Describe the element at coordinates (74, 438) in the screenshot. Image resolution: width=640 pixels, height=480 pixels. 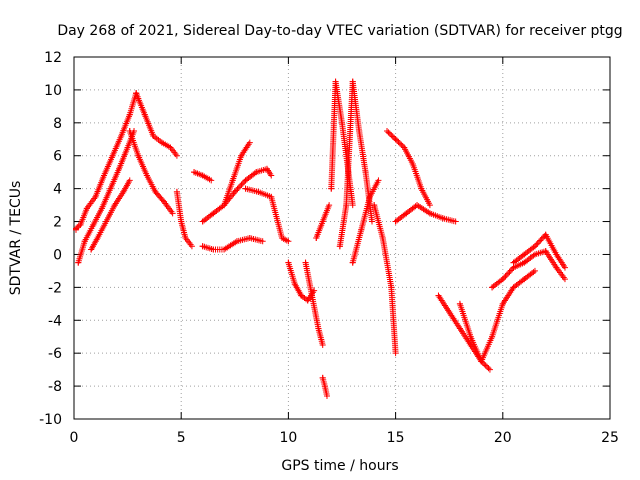
I see `x-tick-label: 0` at that location.